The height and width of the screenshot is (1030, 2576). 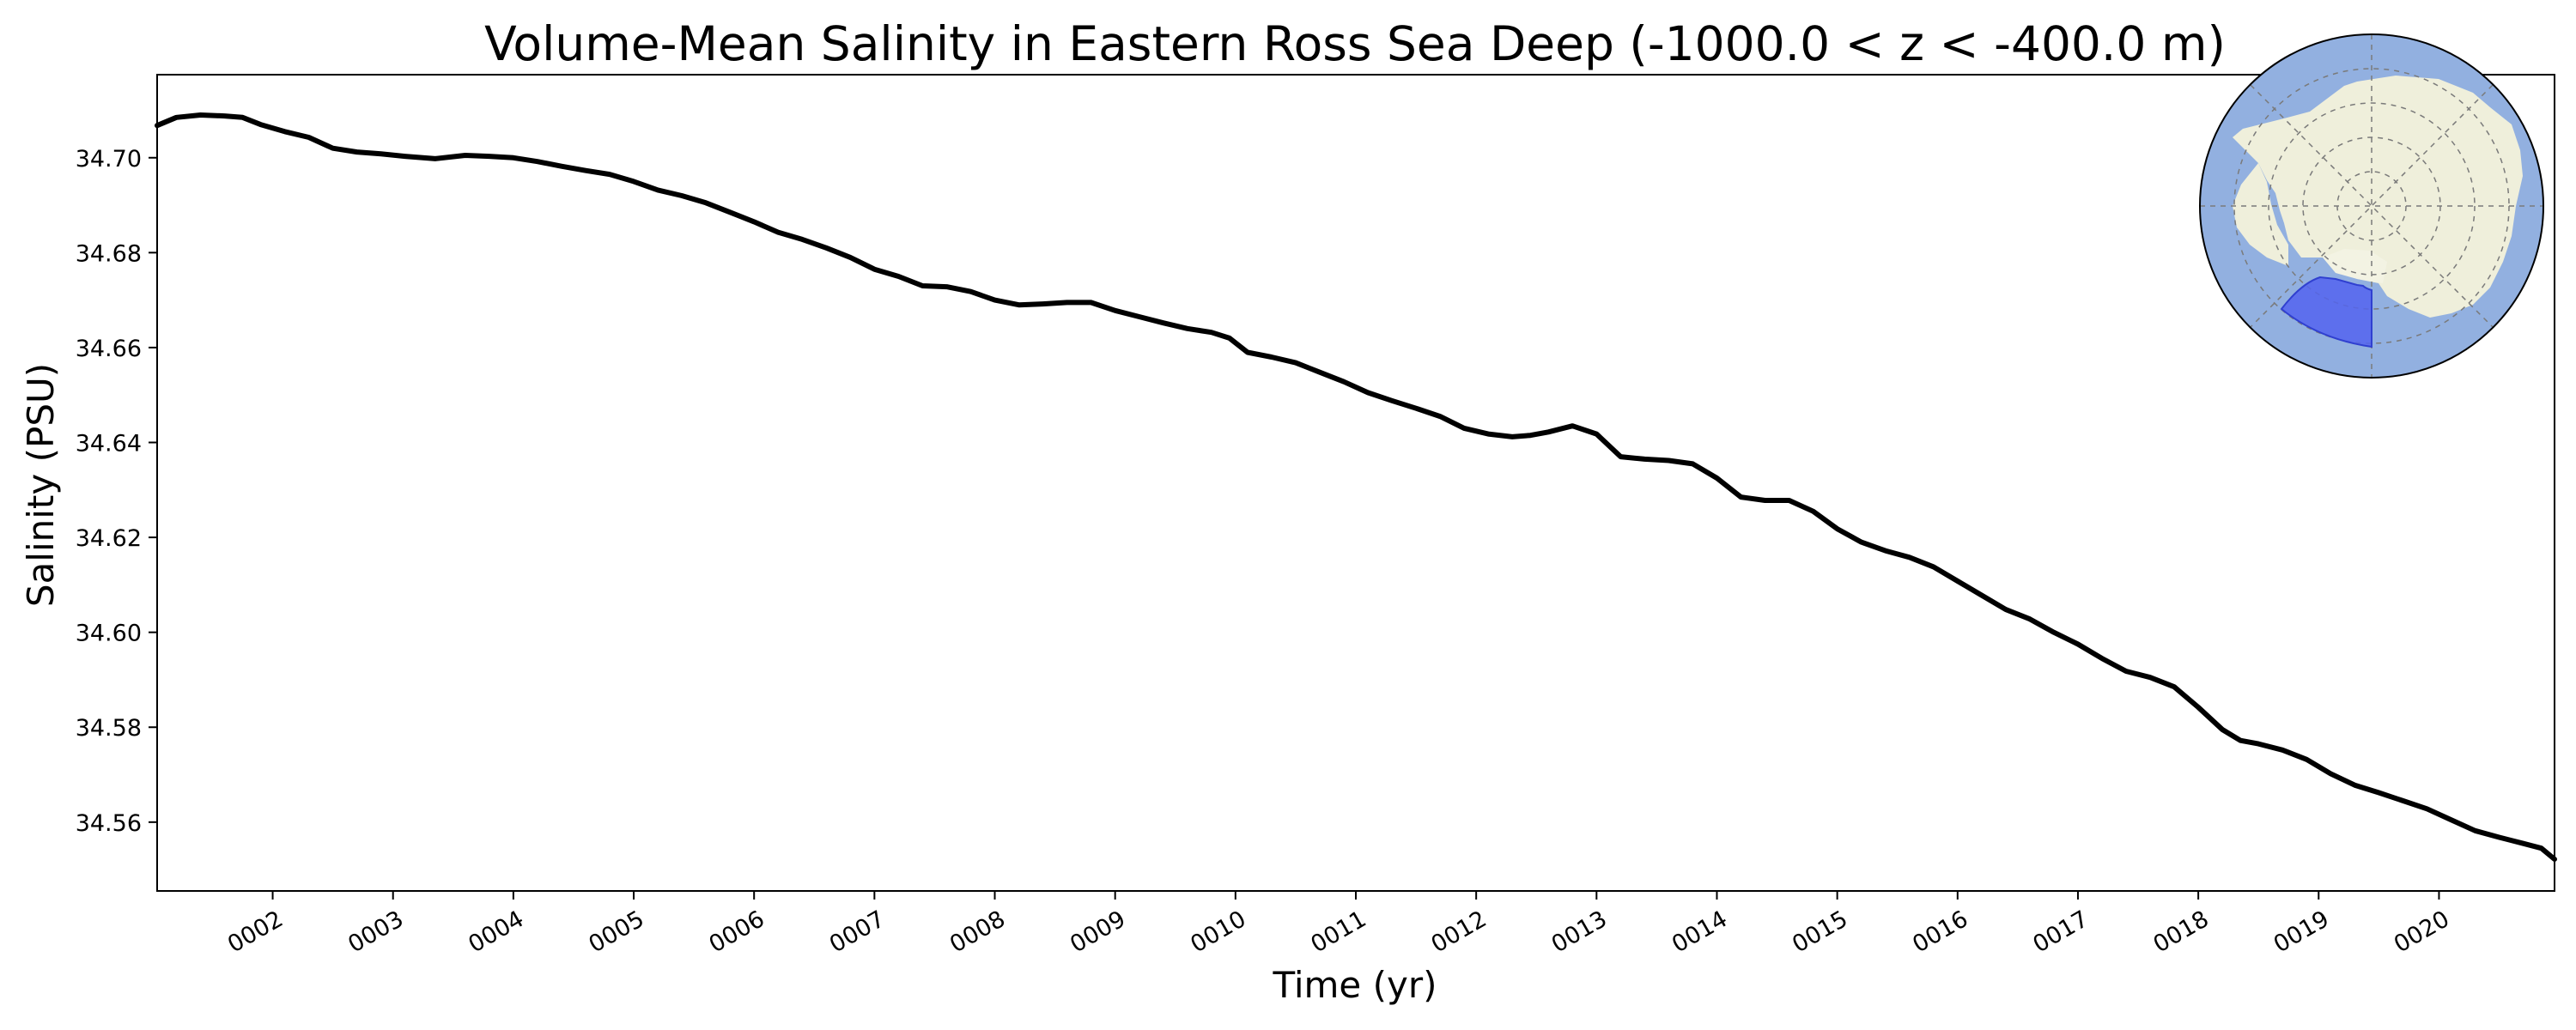 What do you see at coordinates (109, 253) in the screenshot?
I see `y-tick-label: 34.68` at bounding box center [109, 253].